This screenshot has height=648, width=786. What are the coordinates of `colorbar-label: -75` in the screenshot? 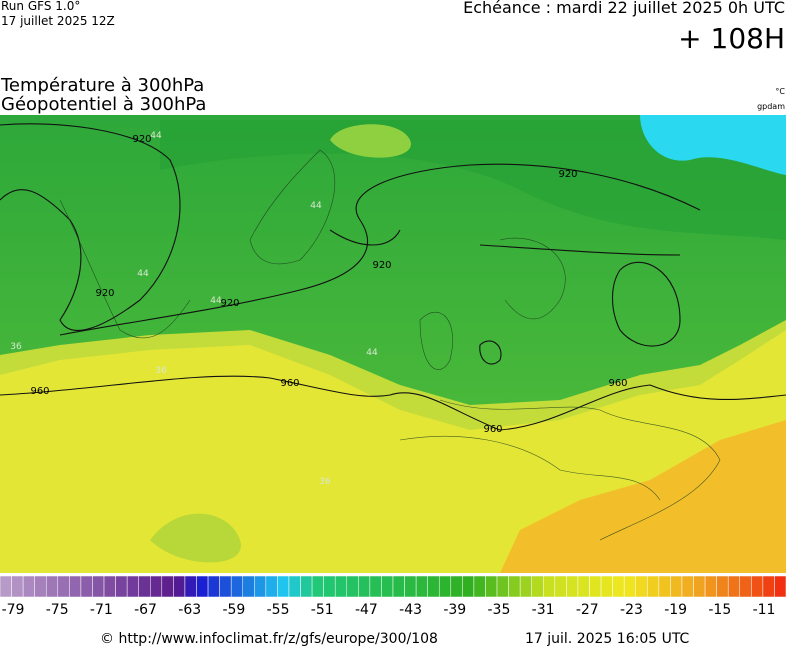 It's located at (57, 610).